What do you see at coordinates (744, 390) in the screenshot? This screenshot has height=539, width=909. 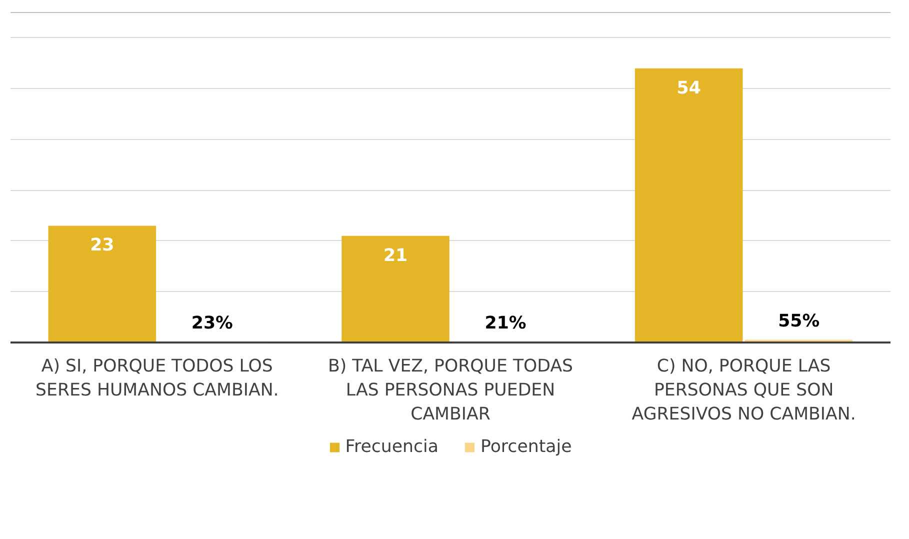 I see `x-tick-label: C) NO, PORQUE LAS PERSONAS QUE SON AGRESIVOS NO CAMBIAN.` at bounding box center [744, 390].